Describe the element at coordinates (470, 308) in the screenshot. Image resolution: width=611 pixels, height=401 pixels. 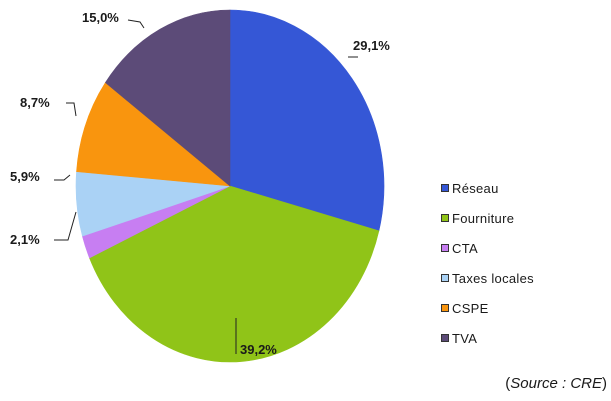
I see `legend-label-cspe: CSPE` at that location.